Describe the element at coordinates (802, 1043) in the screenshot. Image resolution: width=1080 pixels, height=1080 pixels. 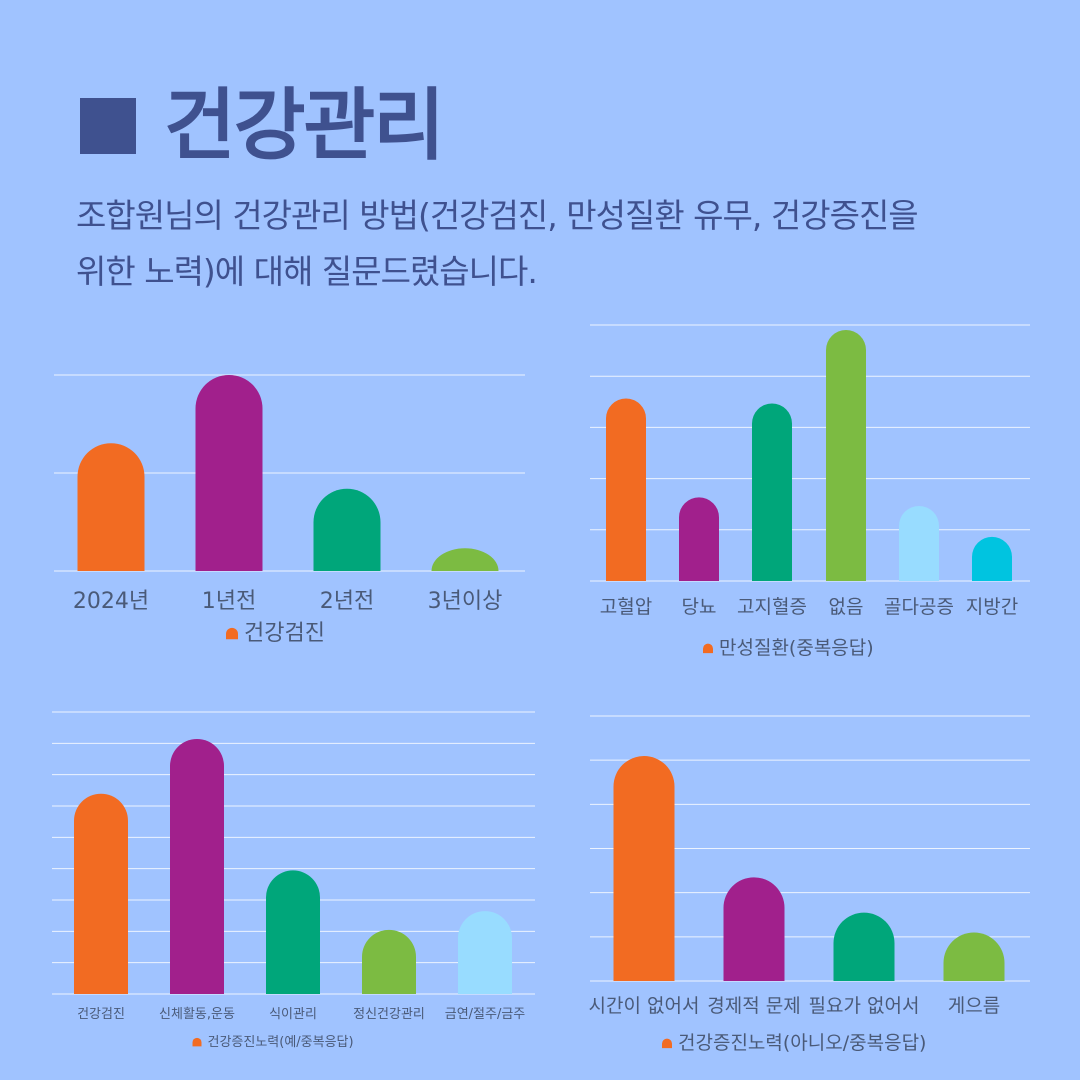
I see `legend-label: 건강증진노력(아니오/중복응답)` at that location.